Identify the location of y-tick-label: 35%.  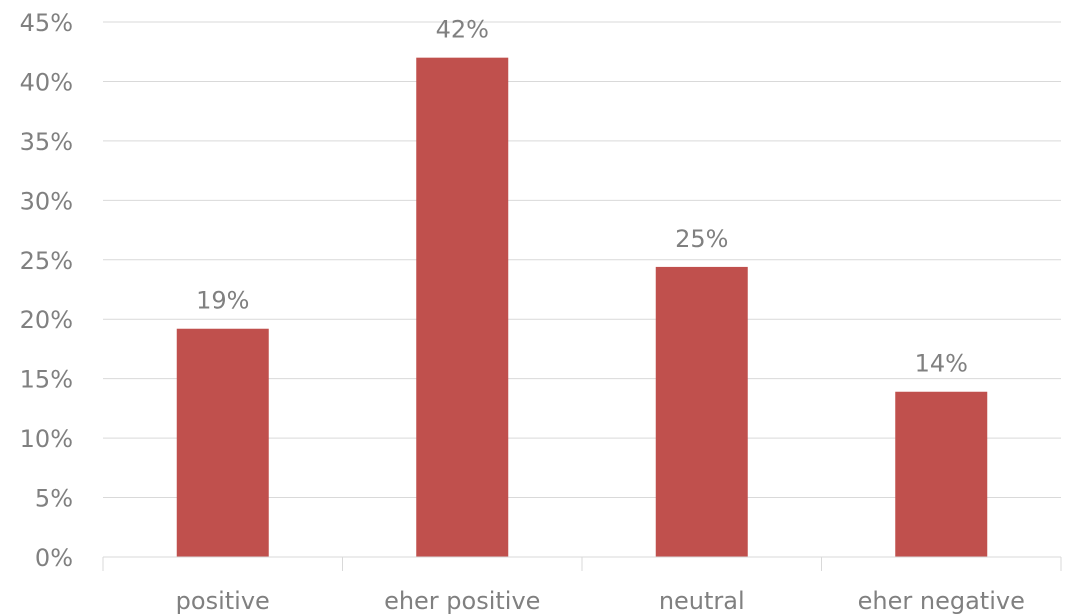
(46, 142).